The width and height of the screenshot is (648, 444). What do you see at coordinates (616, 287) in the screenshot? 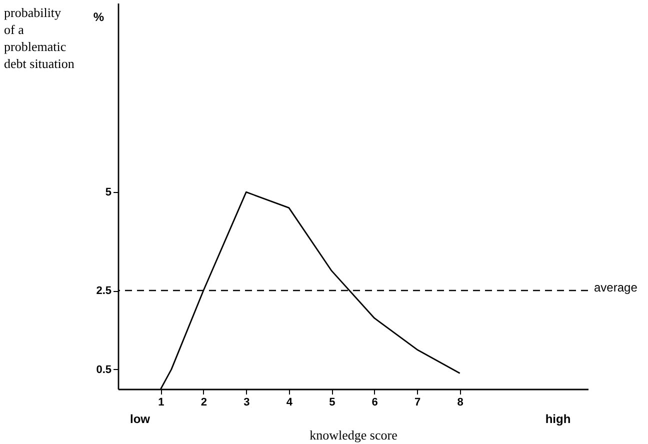
I see `ref-line-label: average` at bounding box center [616, 287].